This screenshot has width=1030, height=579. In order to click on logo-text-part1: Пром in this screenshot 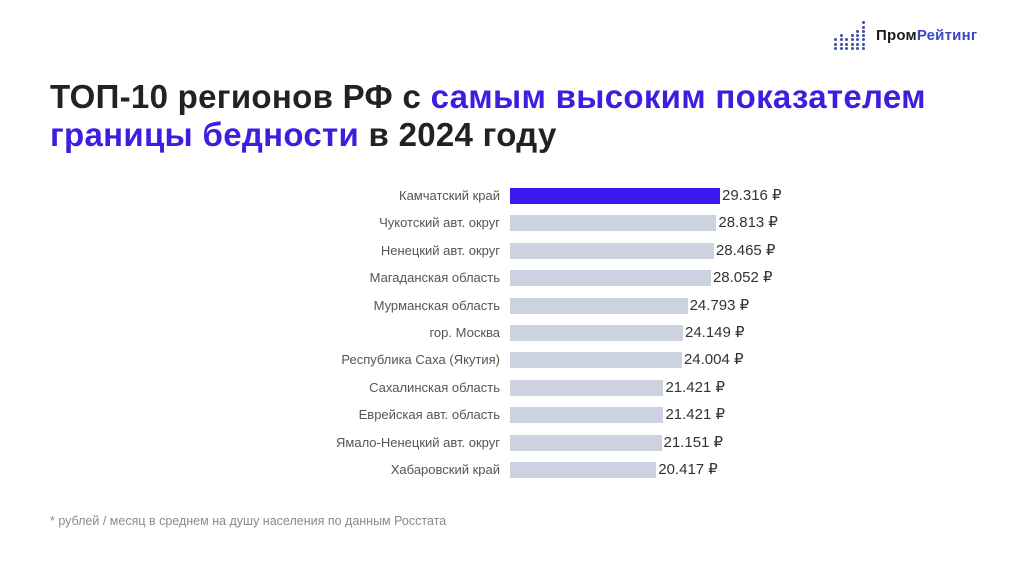, I will do `click(896, 35)`.